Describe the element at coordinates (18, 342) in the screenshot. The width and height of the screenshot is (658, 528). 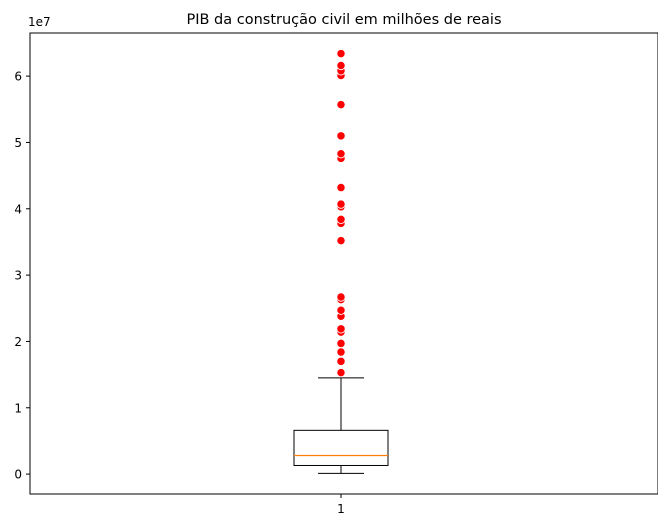
I see `y-tick-label: 2` at that location.